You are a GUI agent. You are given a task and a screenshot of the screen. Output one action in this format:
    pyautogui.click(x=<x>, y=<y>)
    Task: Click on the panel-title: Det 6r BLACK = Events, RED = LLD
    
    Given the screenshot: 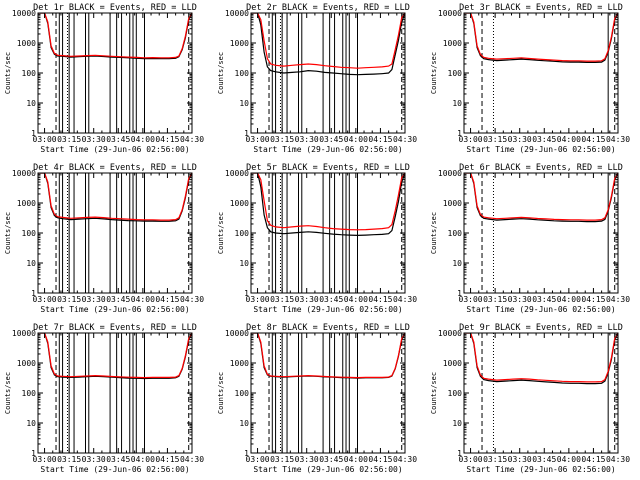 What is the action you would take?
    pyautogui.click(x=541, y=168)
    